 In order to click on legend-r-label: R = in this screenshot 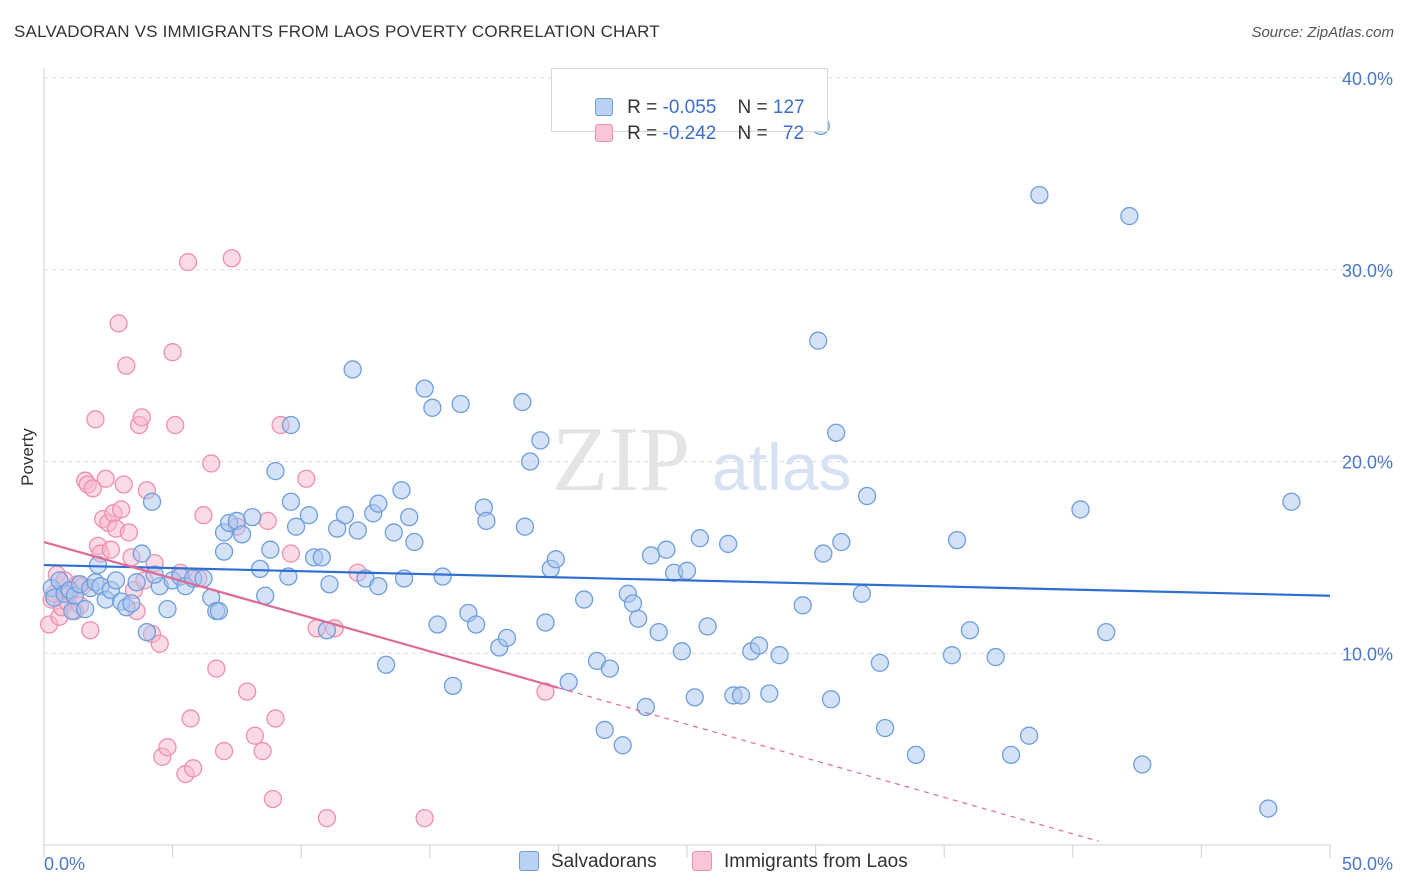, I will do `click(645, 133)`.